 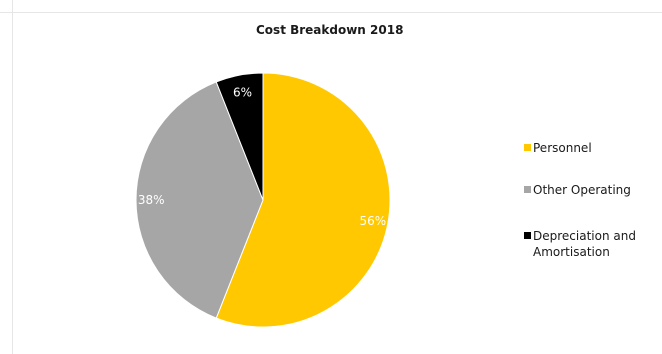 I want to click on data-label-other-operating: 38%, so click(x=151, y=200).